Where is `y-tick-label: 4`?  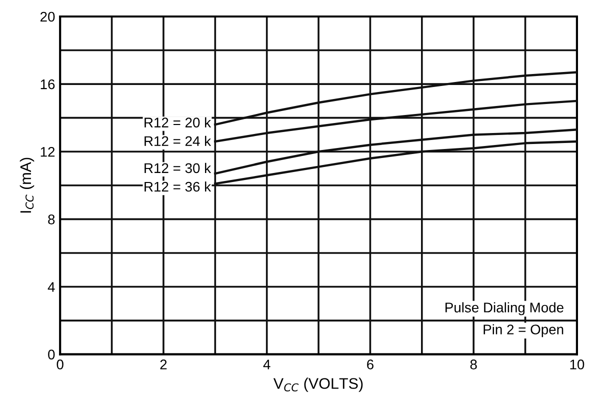 y-tick-label: 4 is located at coordinates (51, 287).